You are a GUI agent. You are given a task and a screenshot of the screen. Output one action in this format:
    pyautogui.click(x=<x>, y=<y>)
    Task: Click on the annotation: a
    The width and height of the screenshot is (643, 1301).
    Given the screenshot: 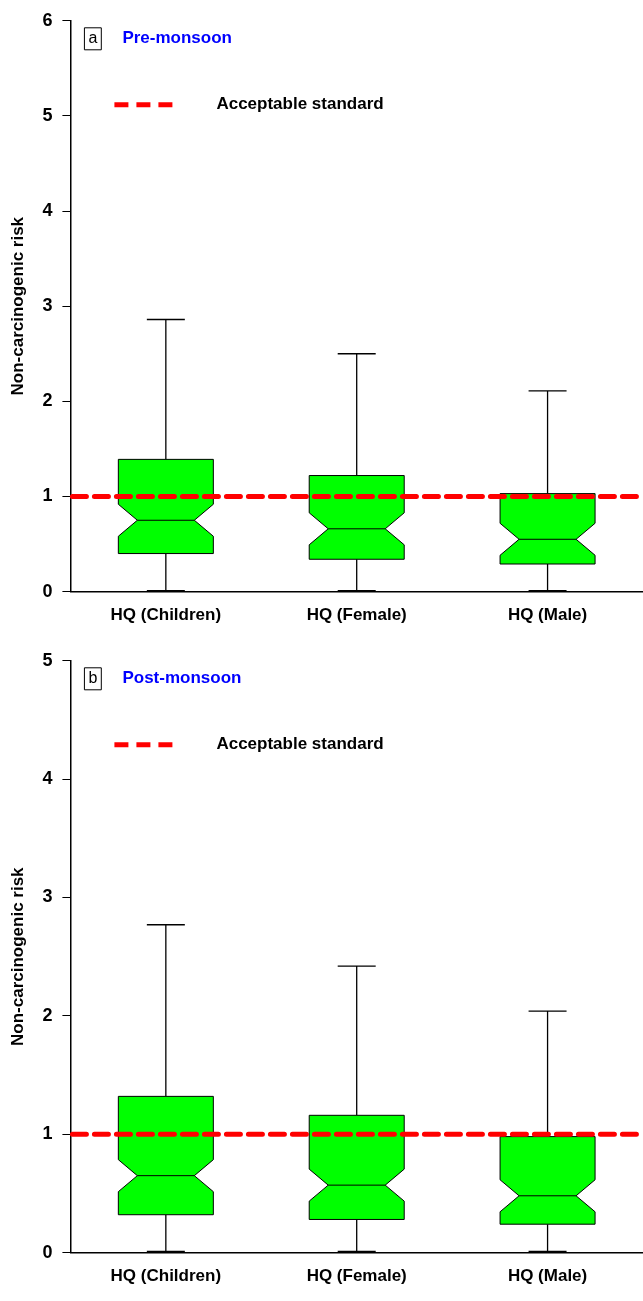 What is the action you would take?
    pyautogui.click(x=93, y=38)
    